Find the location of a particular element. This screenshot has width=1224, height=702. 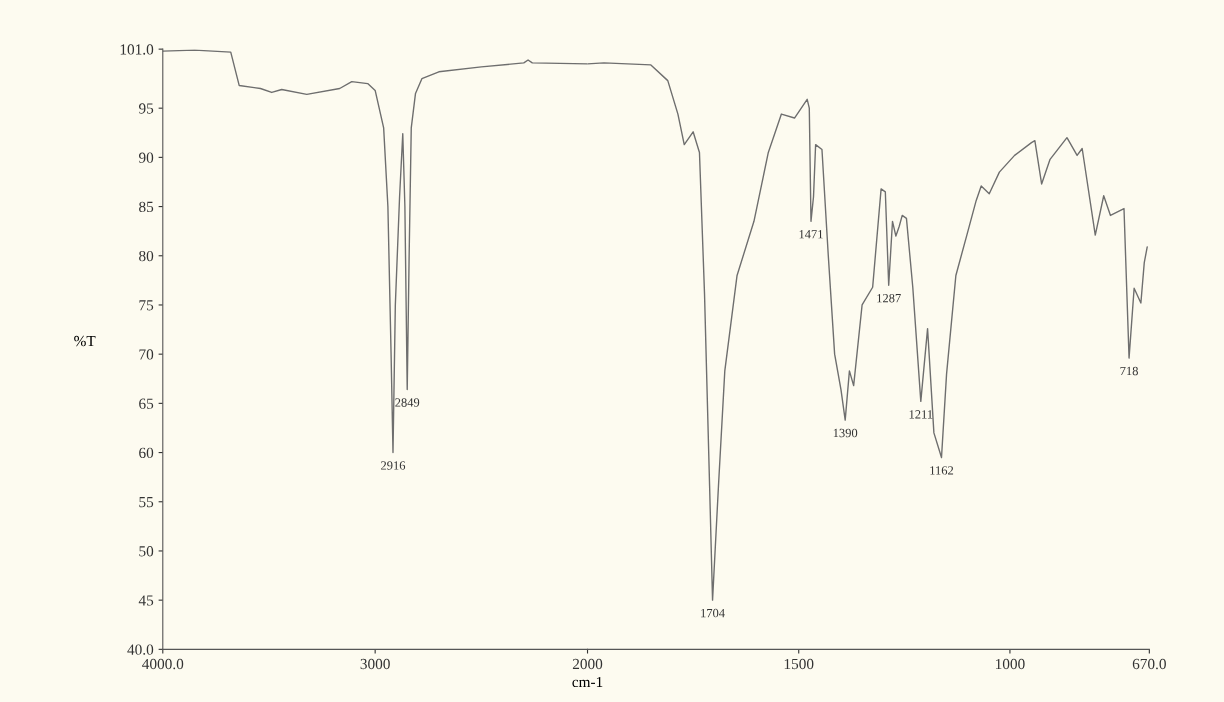

x-tick-label: 2000 is located at coordinates (587, 664).